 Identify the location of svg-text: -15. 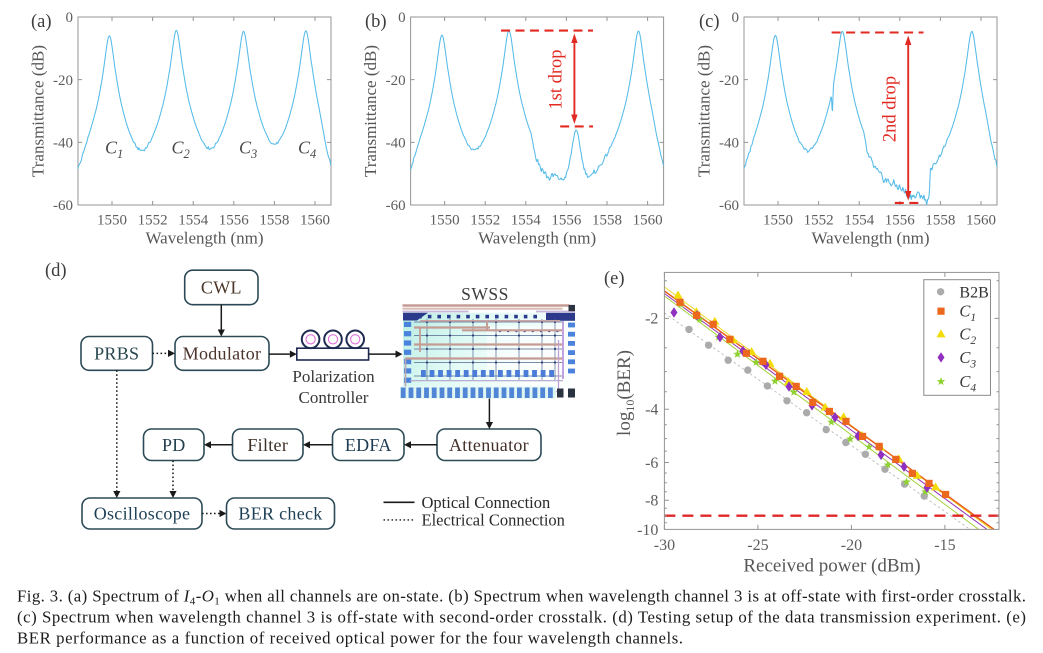
(944, 545).